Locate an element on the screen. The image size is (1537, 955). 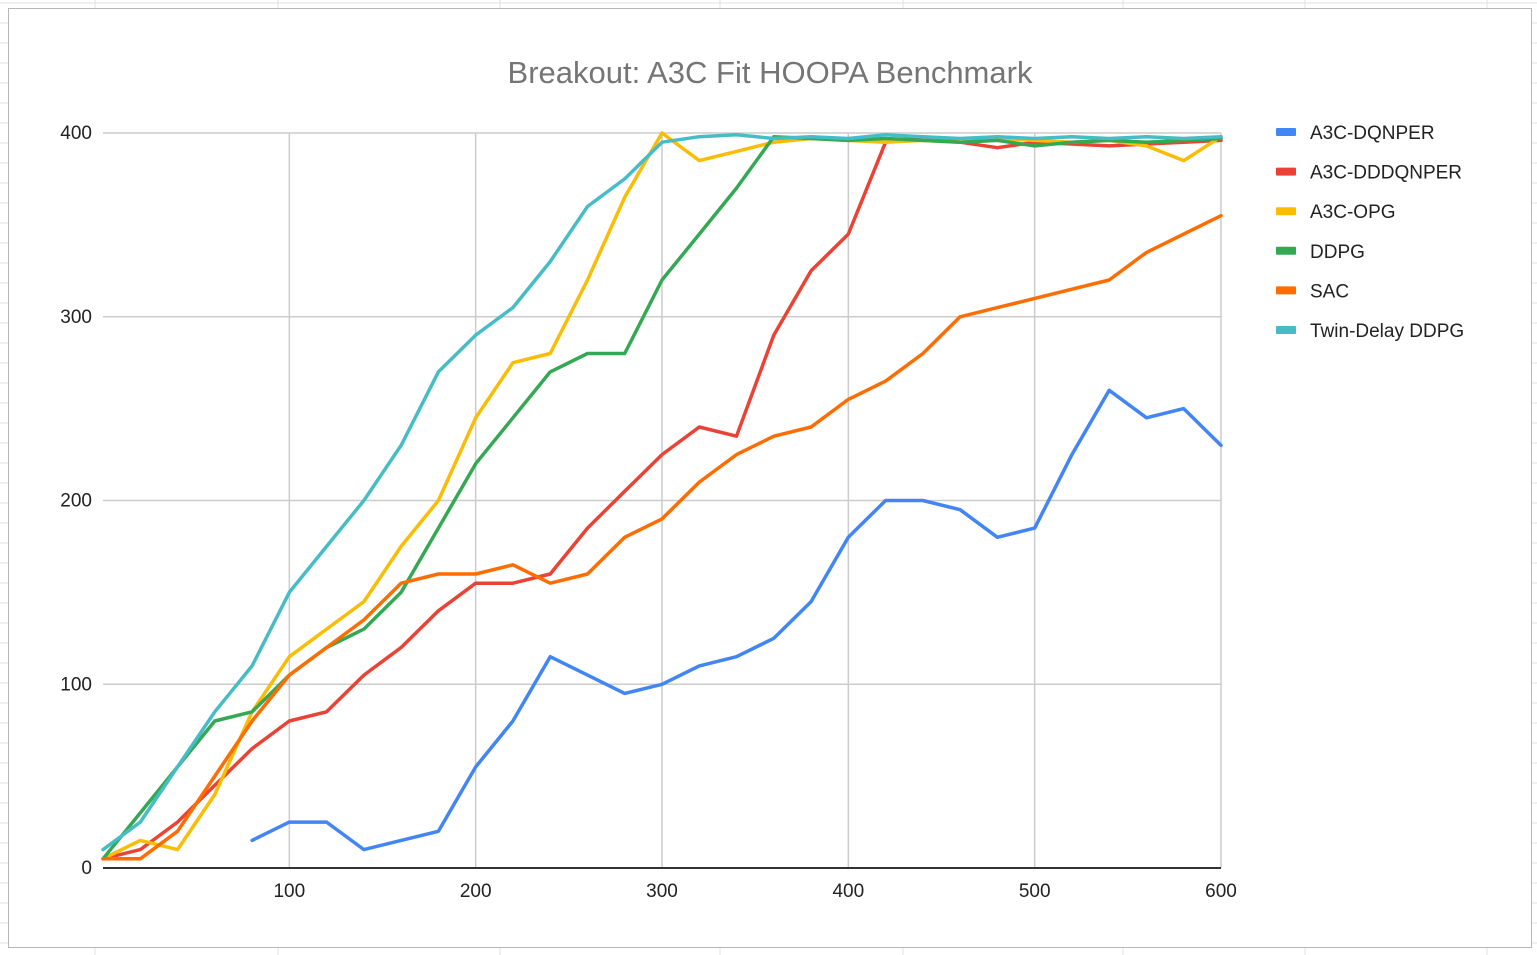
legend-label: SAC is located at coordinates (1329, 291).